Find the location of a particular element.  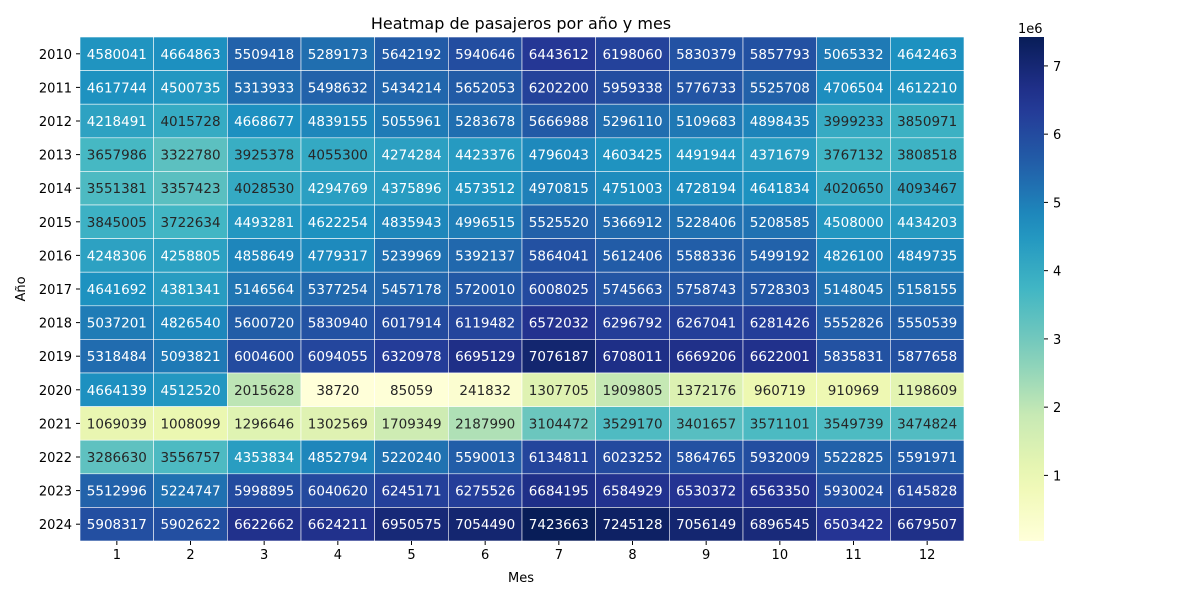

cell-value-label: 4898435 is located at coordinates (780, 122).